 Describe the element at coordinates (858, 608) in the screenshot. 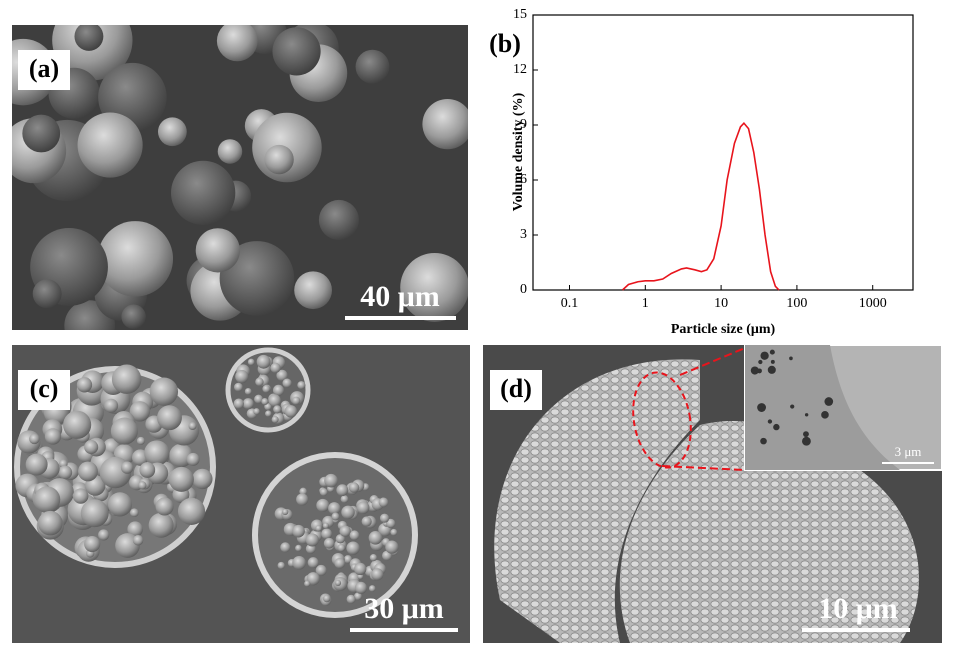

I see `scale-bar-label: 10 μm` at that location.